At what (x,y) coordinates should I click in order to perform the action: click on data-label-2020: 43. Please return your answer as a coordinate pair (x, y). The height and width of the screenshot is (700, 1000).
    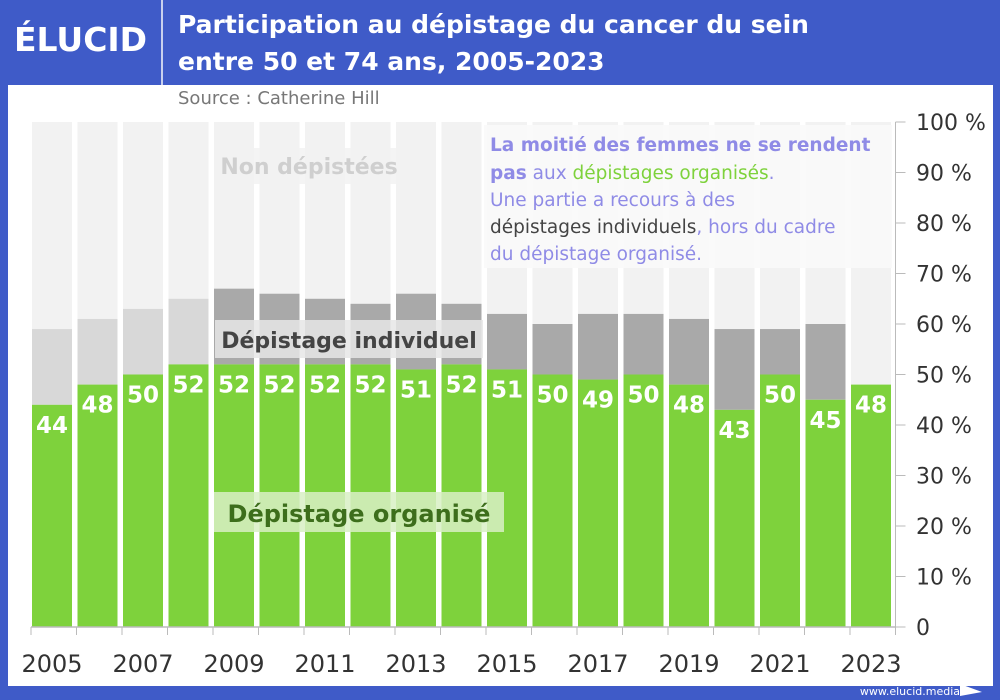
    Looking at the image, I should click on (734, 431).